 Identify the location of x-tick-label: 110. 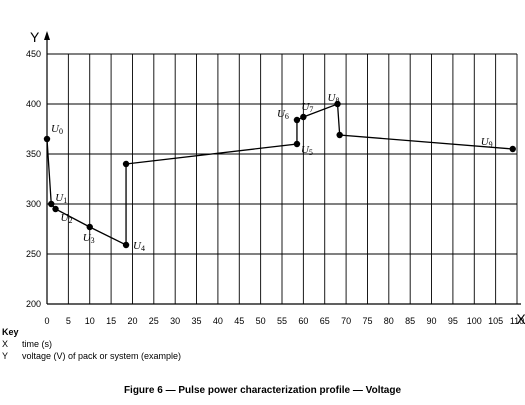
(517, 321).